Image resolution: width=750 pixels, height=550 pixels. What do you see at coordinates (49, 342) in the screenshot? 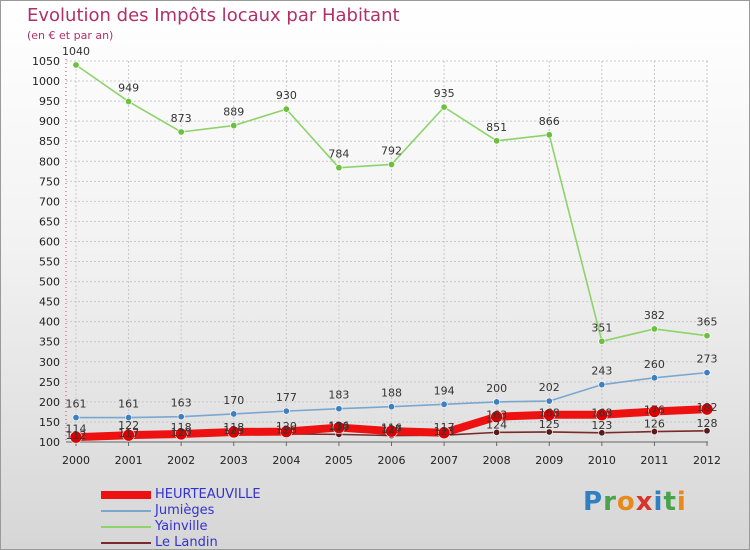
I see `y-tick-label: 350` at bounding box center [49, 342].